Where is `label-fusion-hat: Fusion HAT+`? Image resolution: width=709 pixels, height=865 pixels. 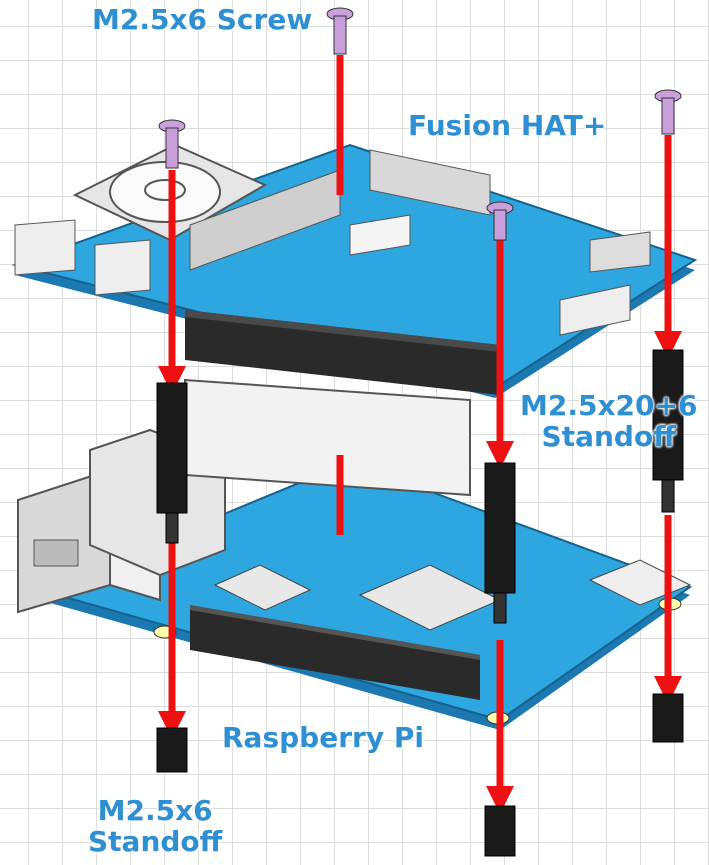 label-fusion-hat: Fusion HAT+ is located at coordinates (507, 125).